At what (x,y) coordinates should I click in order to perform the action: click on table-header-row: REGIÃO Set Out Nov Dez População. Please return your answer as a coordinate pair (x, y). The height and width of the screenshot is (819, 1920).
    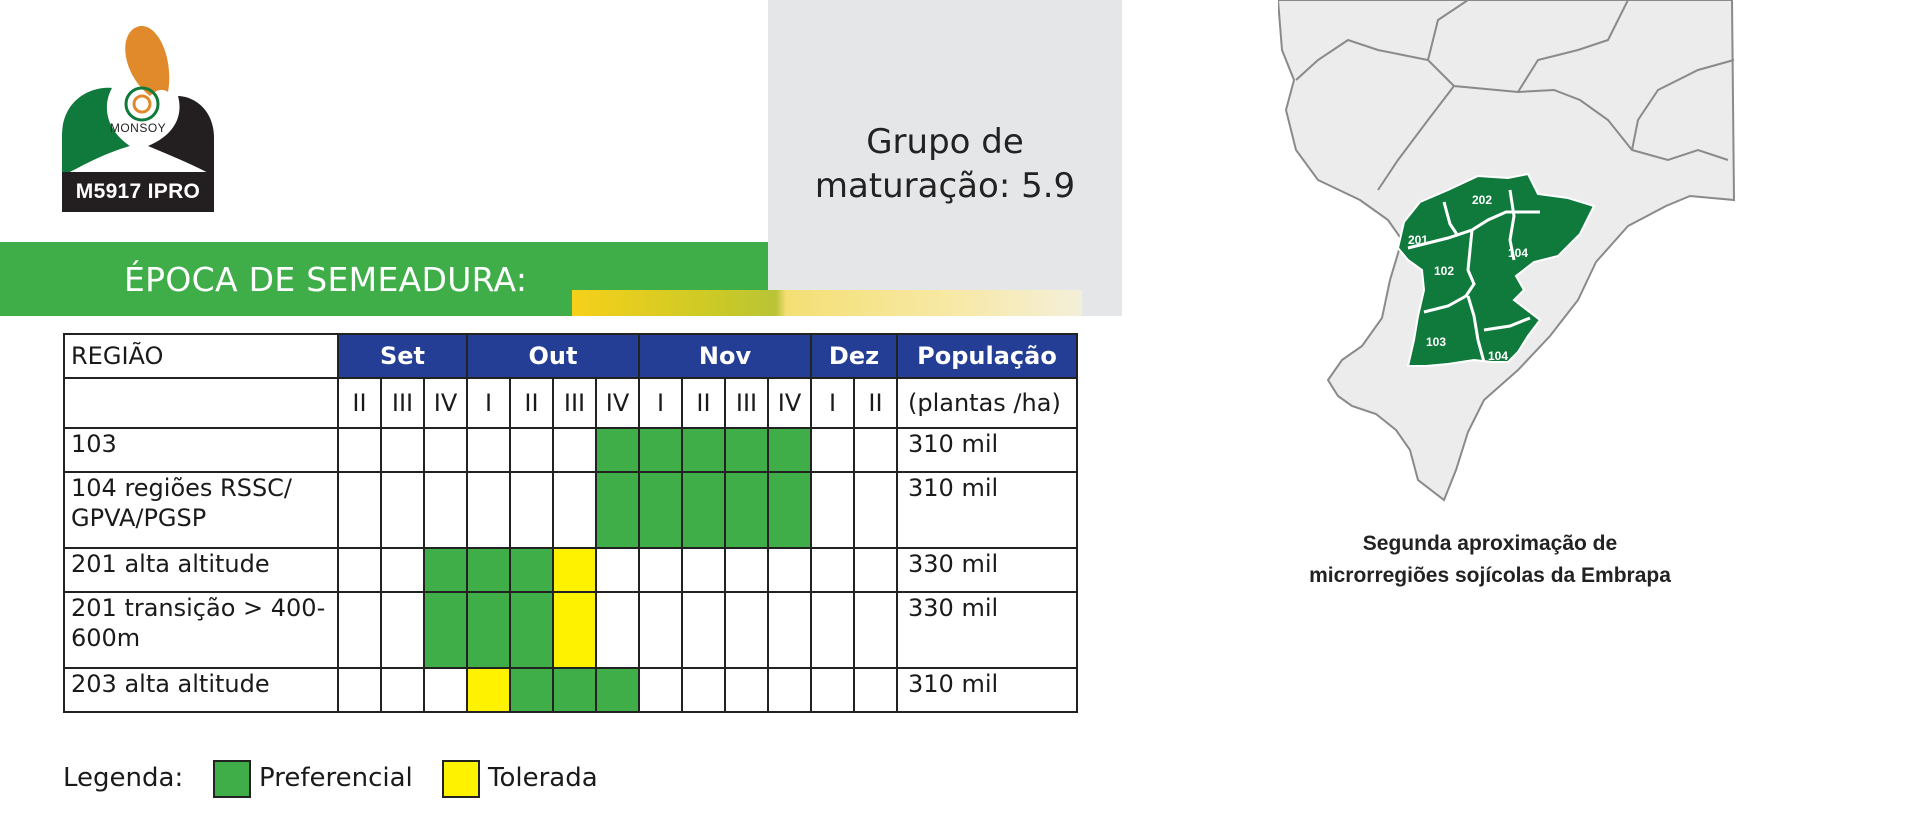
    Looking at the image, I should click on (570, 356).